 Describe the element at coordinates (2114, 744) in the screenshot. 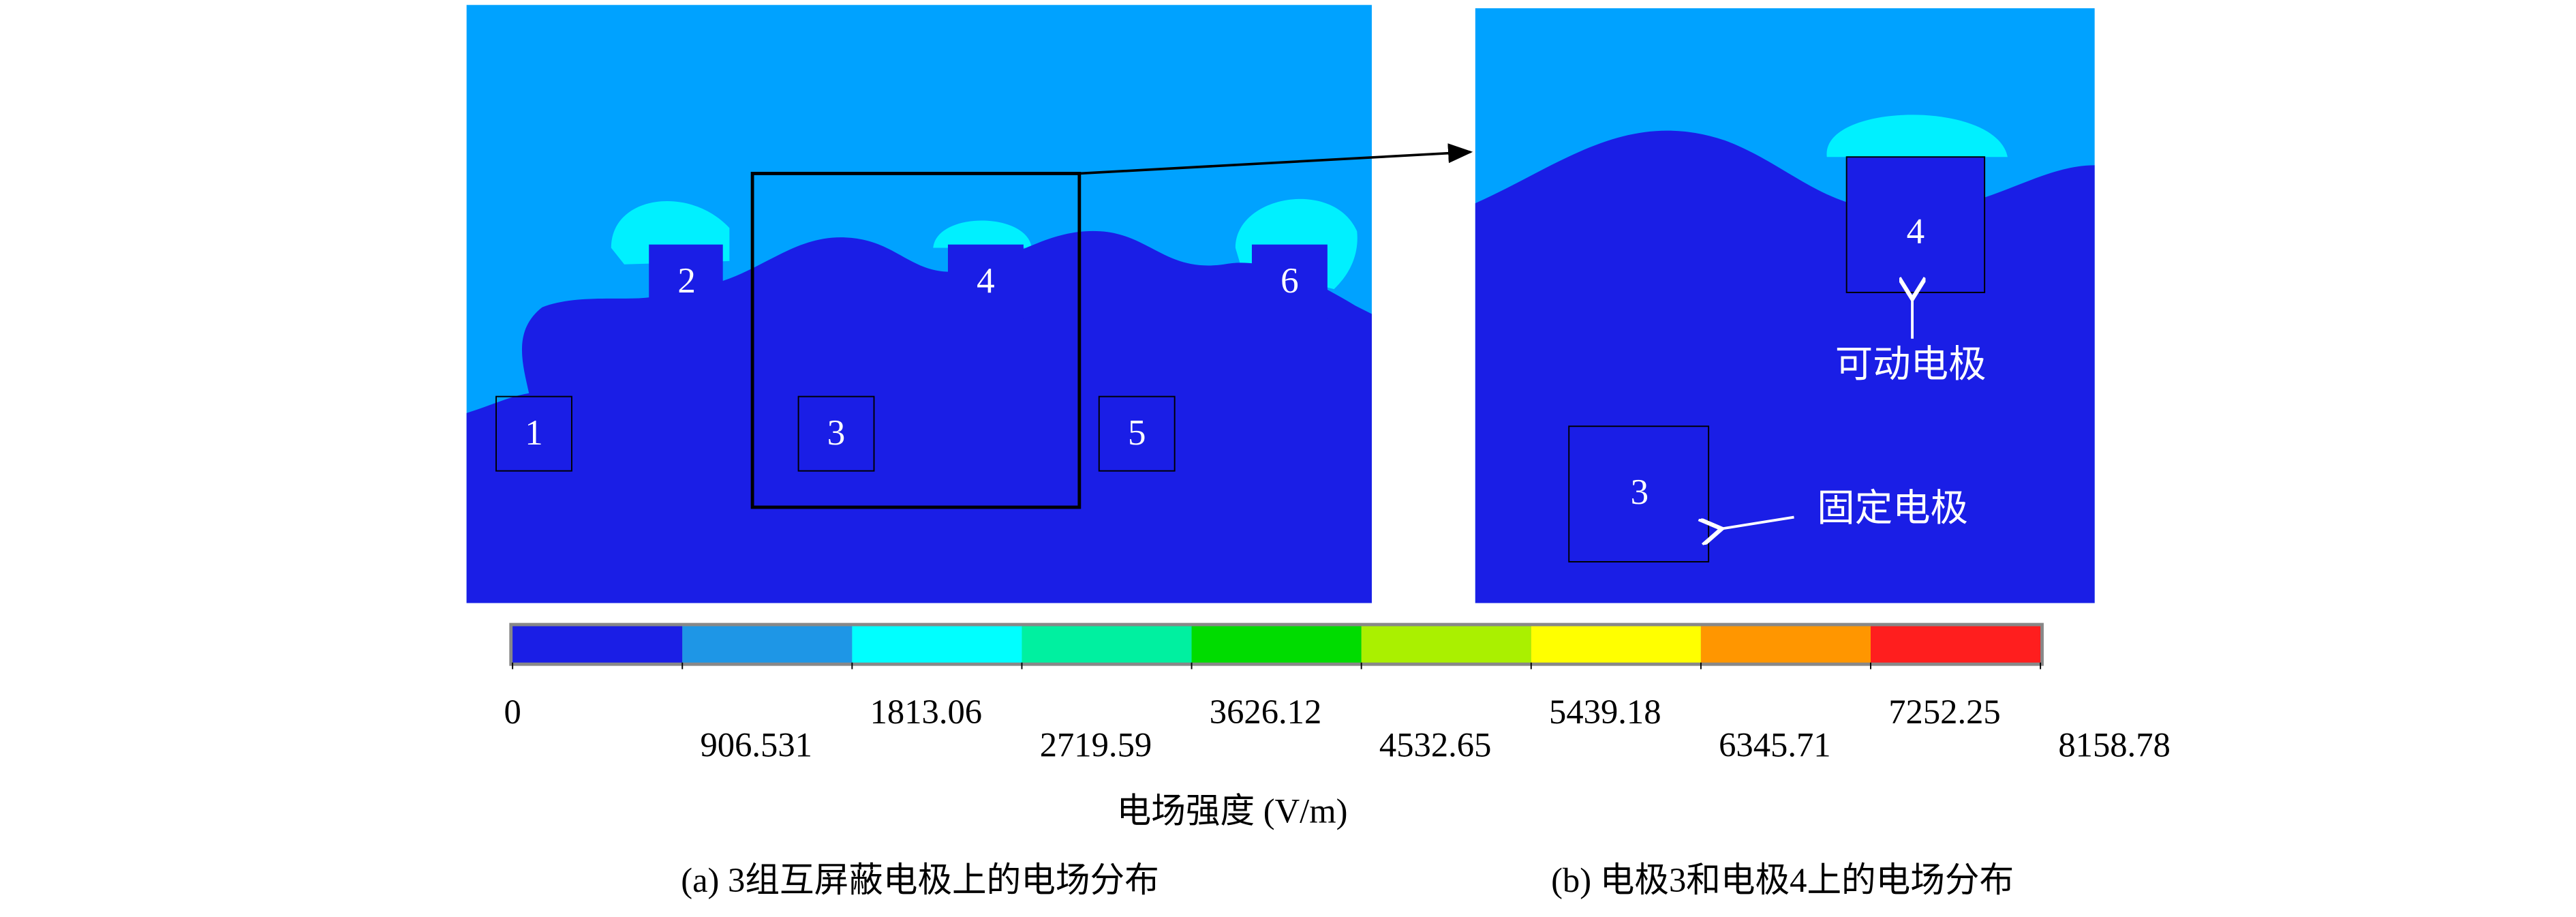

I see `colorbar-tick-label: 8158.78` at that location.